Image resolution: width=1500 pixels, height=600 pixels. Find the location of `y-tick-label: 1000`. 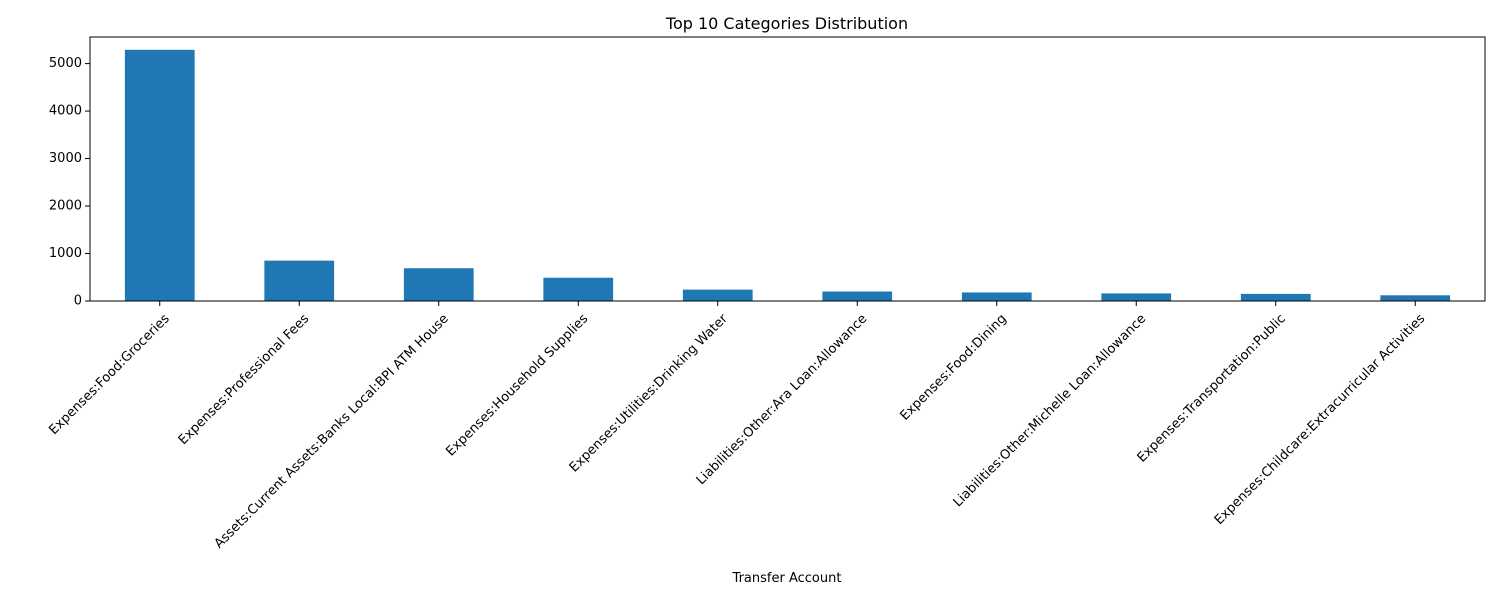

y-tick-label: 1000 is located at coordinates (65, 253).